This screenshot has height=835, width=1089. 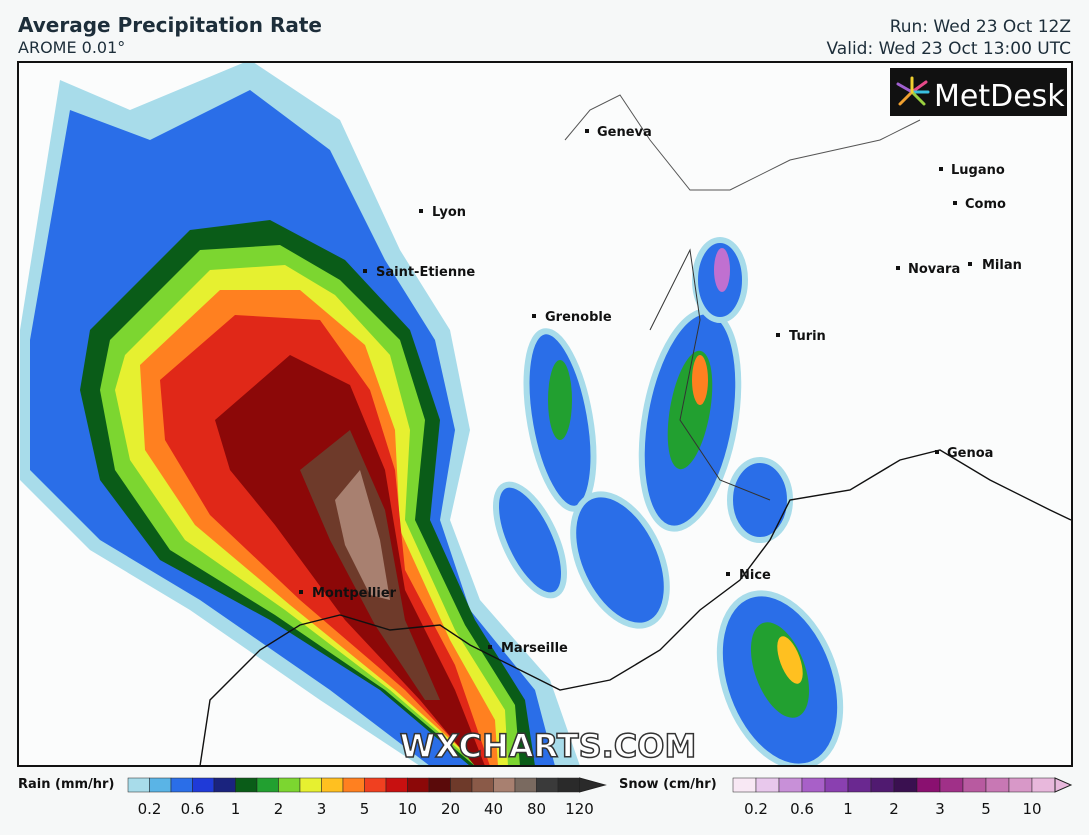 What do you see at coordinates (980, 27) in the screenshot?
I see `run-time: Run: Wed 23 Oct 12Z` at bounding box center [980, 27].